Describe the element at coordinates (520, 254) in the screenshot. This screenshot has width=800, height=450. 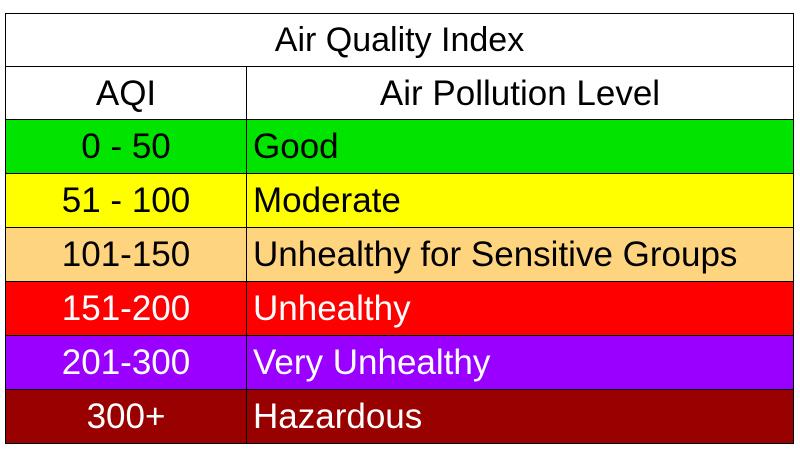
I see `pollution-level-cell: Unhealthy for Sensitive Groups` at that location.